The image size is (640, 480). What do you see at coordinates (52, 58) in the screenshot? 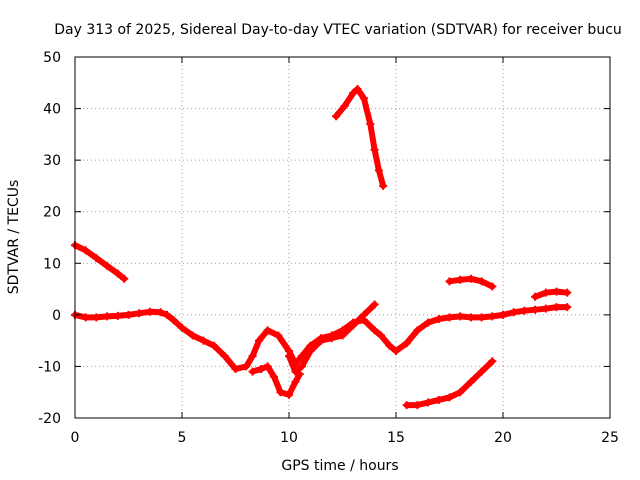
I see `y-tick-label: 50` at bounding box center [52, 58].